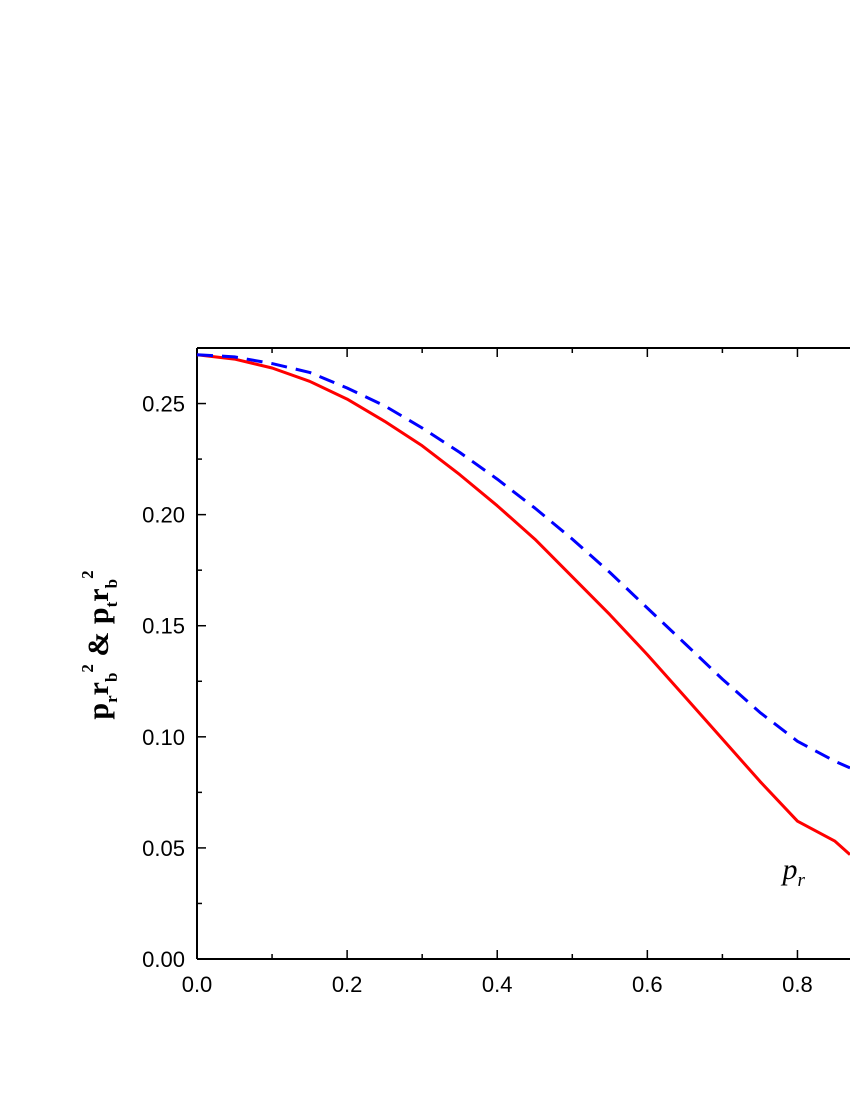  I want to click on curve-label: pr, so click(792, 872).